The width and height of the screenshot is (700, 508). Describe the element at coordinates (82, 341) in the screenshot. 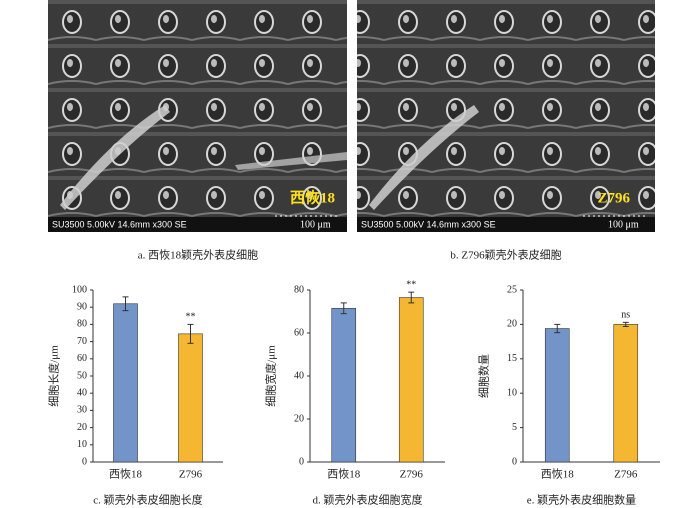

I see `y-tick-label: 70` at that location.